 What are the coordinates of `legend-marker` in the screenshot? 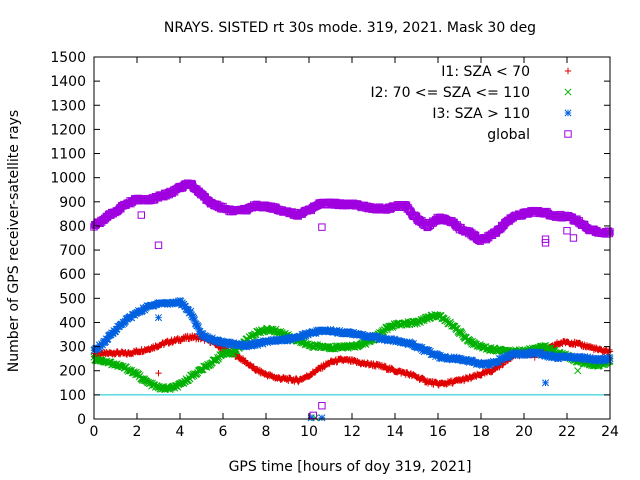 It's located at (568, 113).